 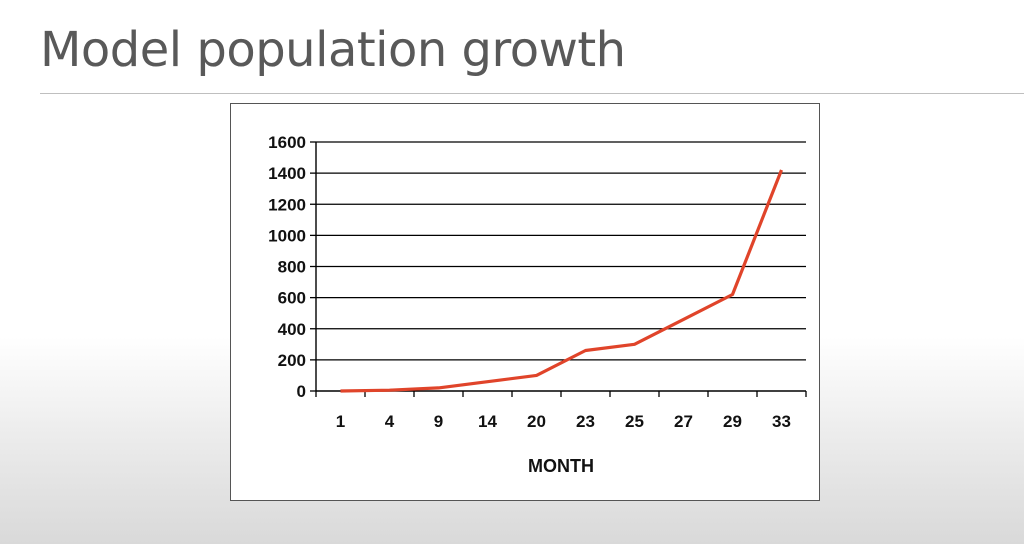 I want to click on y-tick-label: 0, so click(x=301, y=391).